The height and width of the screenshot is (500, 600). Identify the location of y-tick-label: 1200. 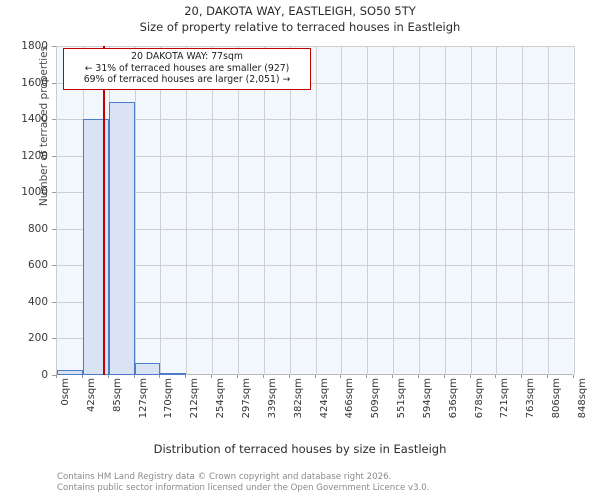
(34, 155).